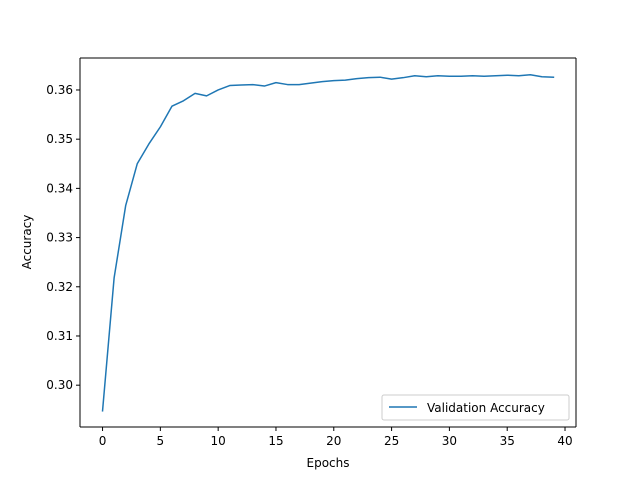 This screenshot has width=640, height=480. I want to click on legend-box, so click(475, 407).